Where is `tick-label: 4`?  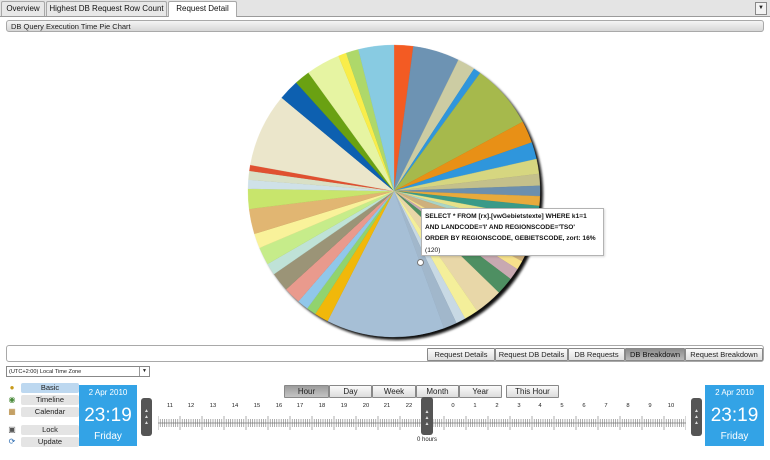 tick-label: 4 is located at coordinates (540, 406).